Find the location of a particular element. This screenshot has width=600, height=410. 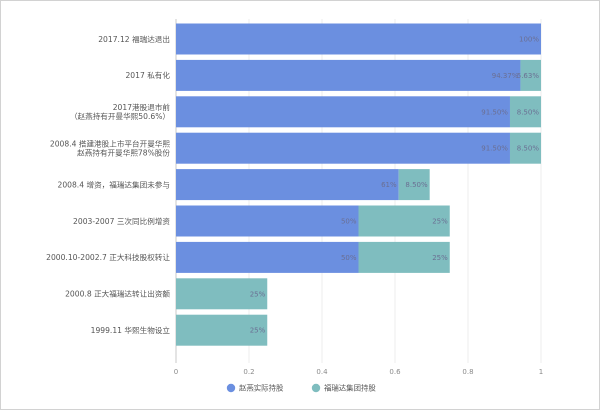

category-label: 2008.4 增资，福瑞达集团未参与 is located at coordinates (113, 184).